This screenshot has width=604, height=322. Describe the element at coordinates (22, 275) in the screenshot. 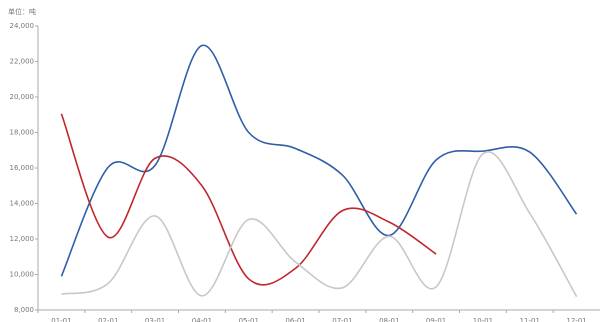

I see `y-tick-label: 10,000` at that location.